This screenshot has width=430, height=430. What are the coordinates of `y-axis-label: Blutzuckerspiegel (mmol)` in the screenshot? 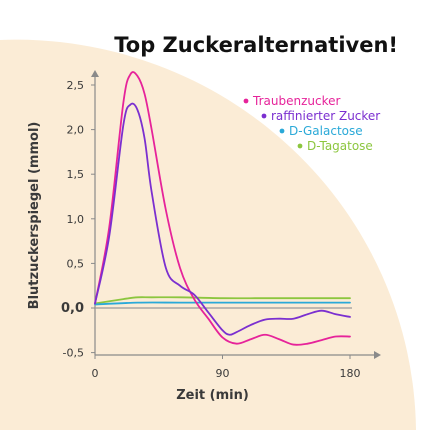 It's located at (34, 216).